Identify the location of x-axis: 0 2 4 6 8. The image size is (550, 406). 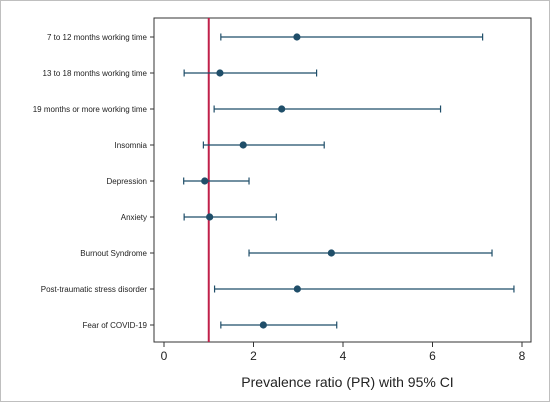
(343, 352).